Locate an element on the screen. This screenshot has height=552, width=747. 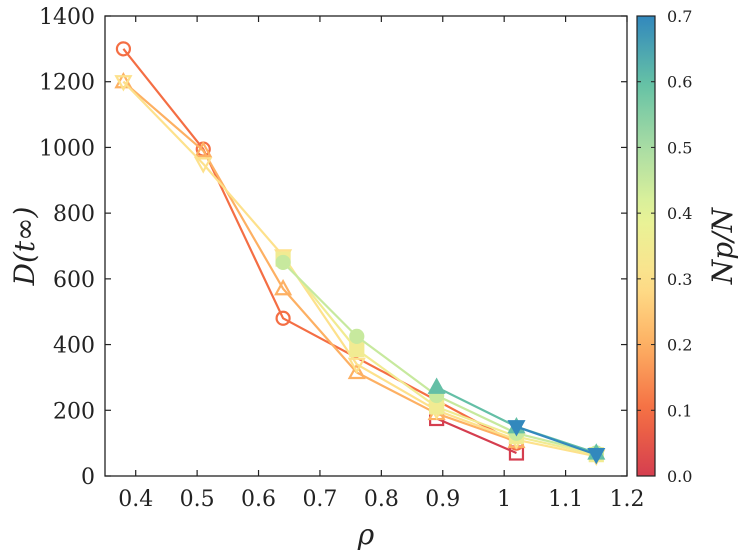
series-7-line is located at coordinates (556, 440).